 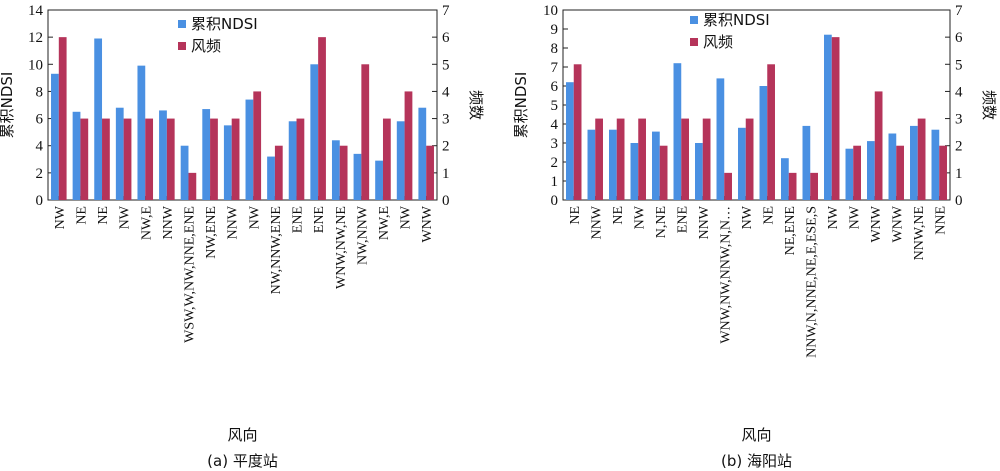 I want to click on panel2-y-axis-title-right: 频数, so click(x=989, y=105).